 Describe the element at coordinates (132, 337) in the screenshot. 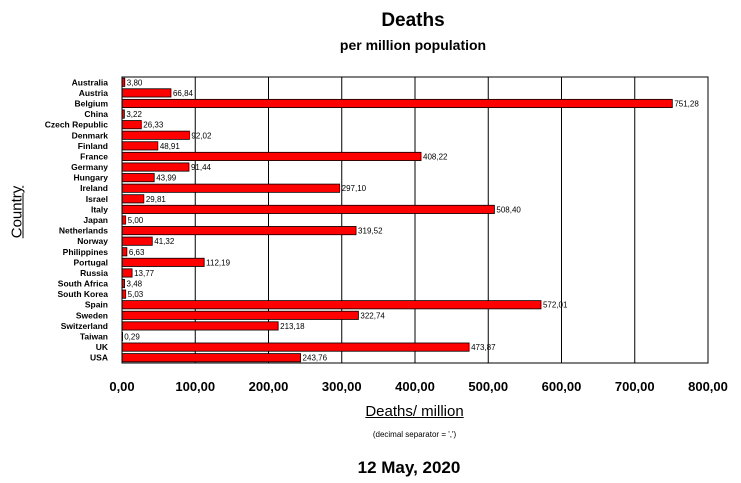

I see `value-label: 0,29` at that location.